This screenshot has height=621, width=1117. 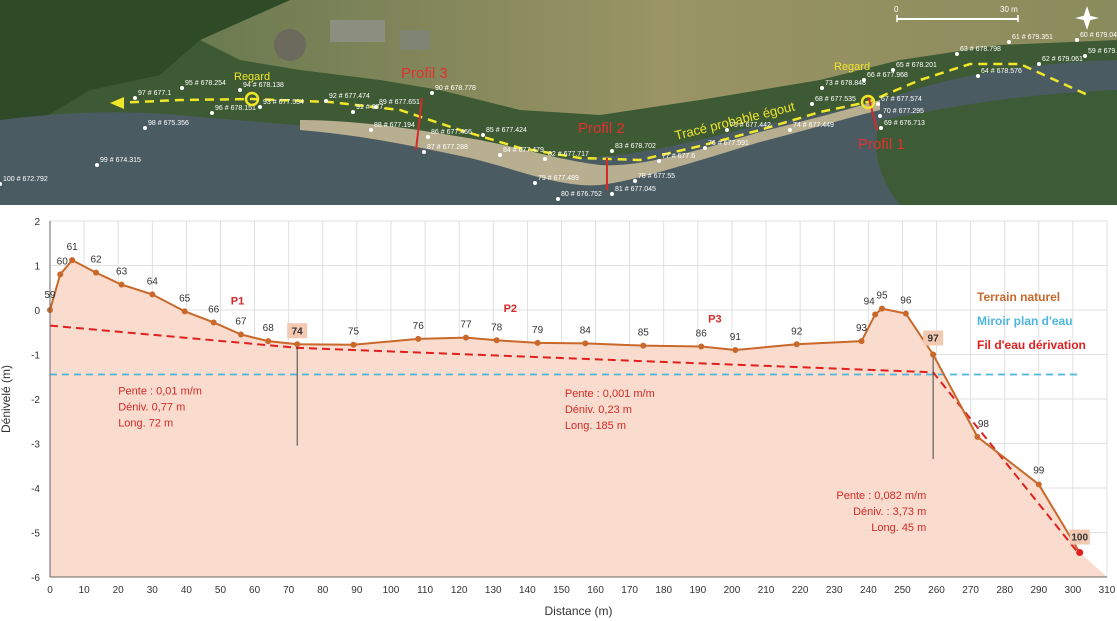 What do you see at coordinates (916, 65) in the screenshot?
I see `survey-point-label: 65 # 678.201` at bounding box center [916, 65].